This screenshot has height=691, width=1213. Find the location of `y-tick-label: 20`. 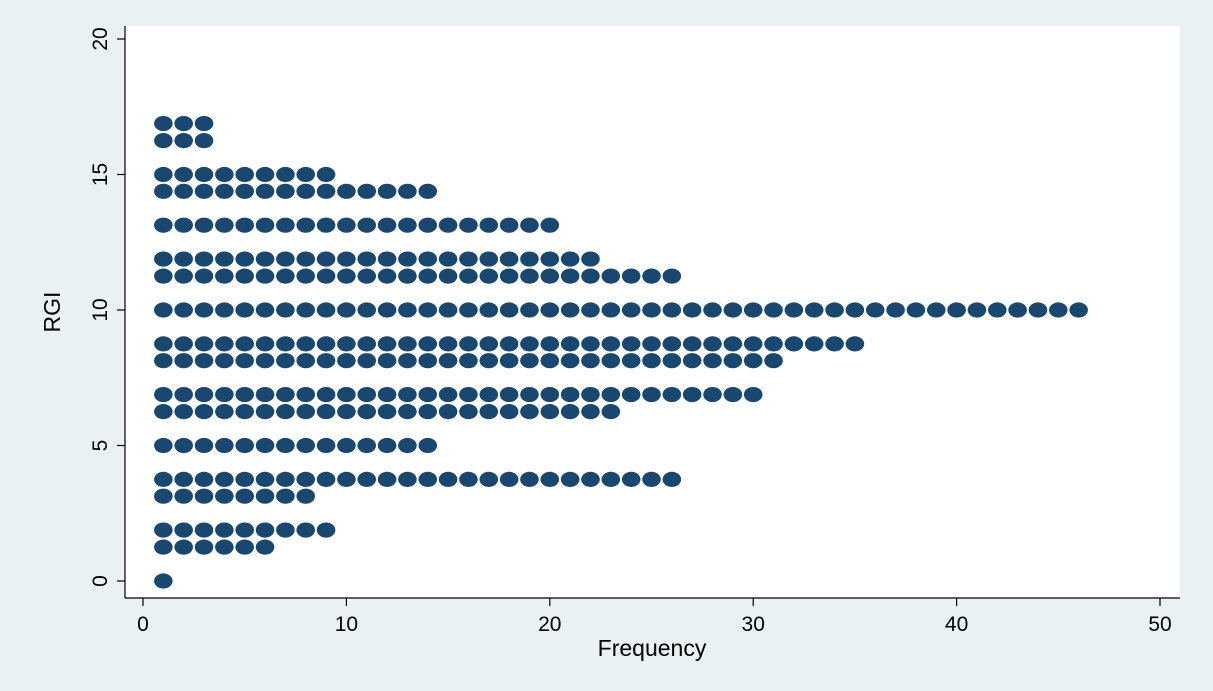

y-tick-label: 20 is located at coordinates (100, 38).